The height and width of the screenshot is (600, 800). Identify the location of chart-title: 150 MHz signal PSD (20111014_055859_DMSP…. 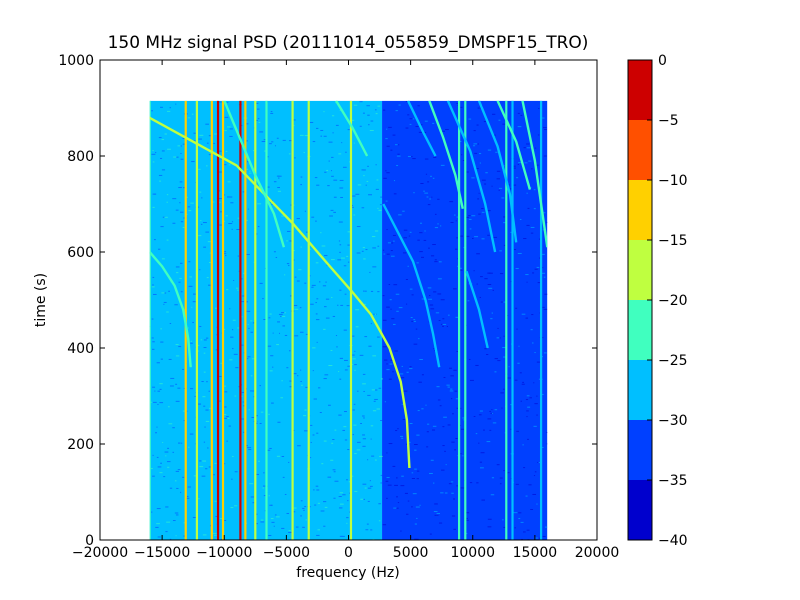
(348, 43).